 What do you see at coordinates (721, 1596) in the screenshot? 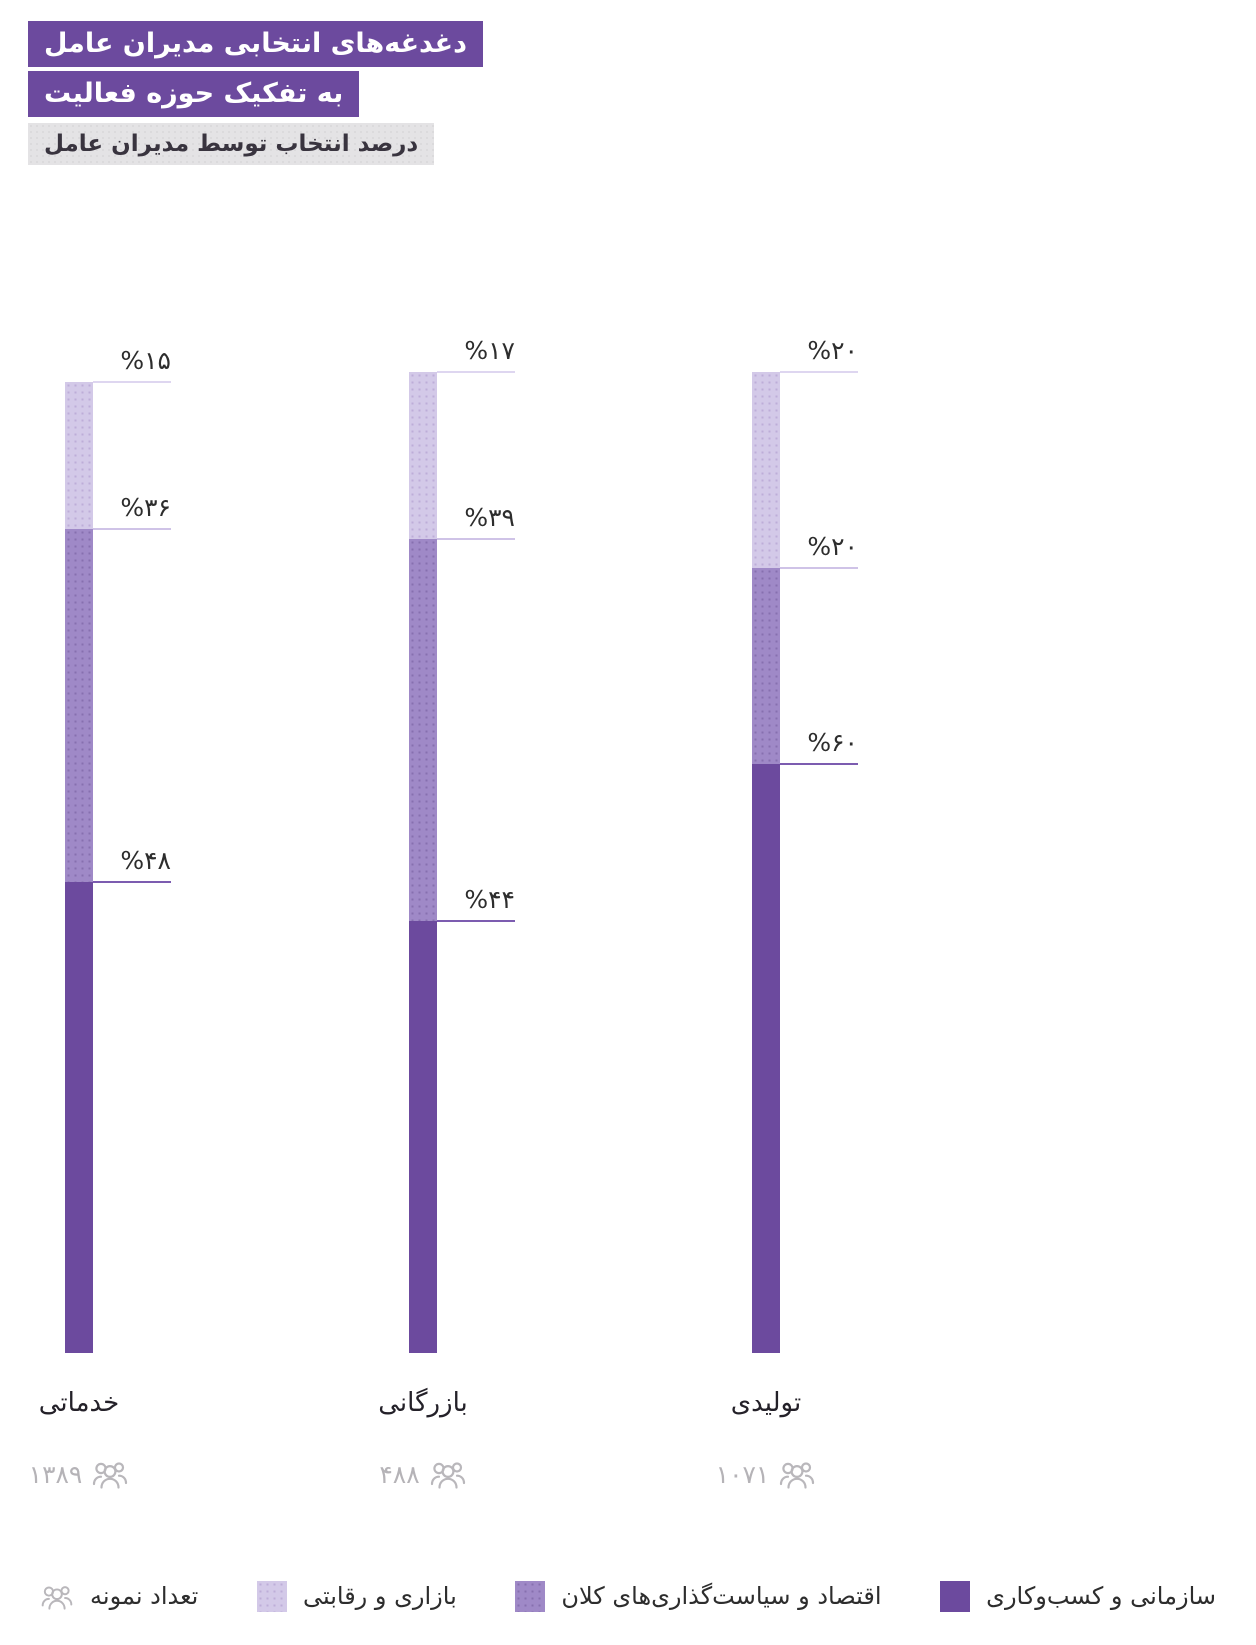
I see `legend-label: اقتصاد و سیاست‌گذاری‌های کلان` at bounding box center [721, 1596].